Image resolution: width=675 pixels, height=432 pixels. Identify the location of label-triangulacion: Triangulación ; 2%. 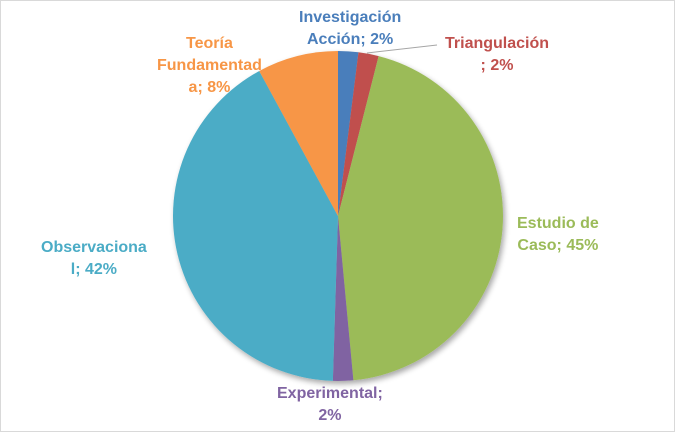
(497, 55).